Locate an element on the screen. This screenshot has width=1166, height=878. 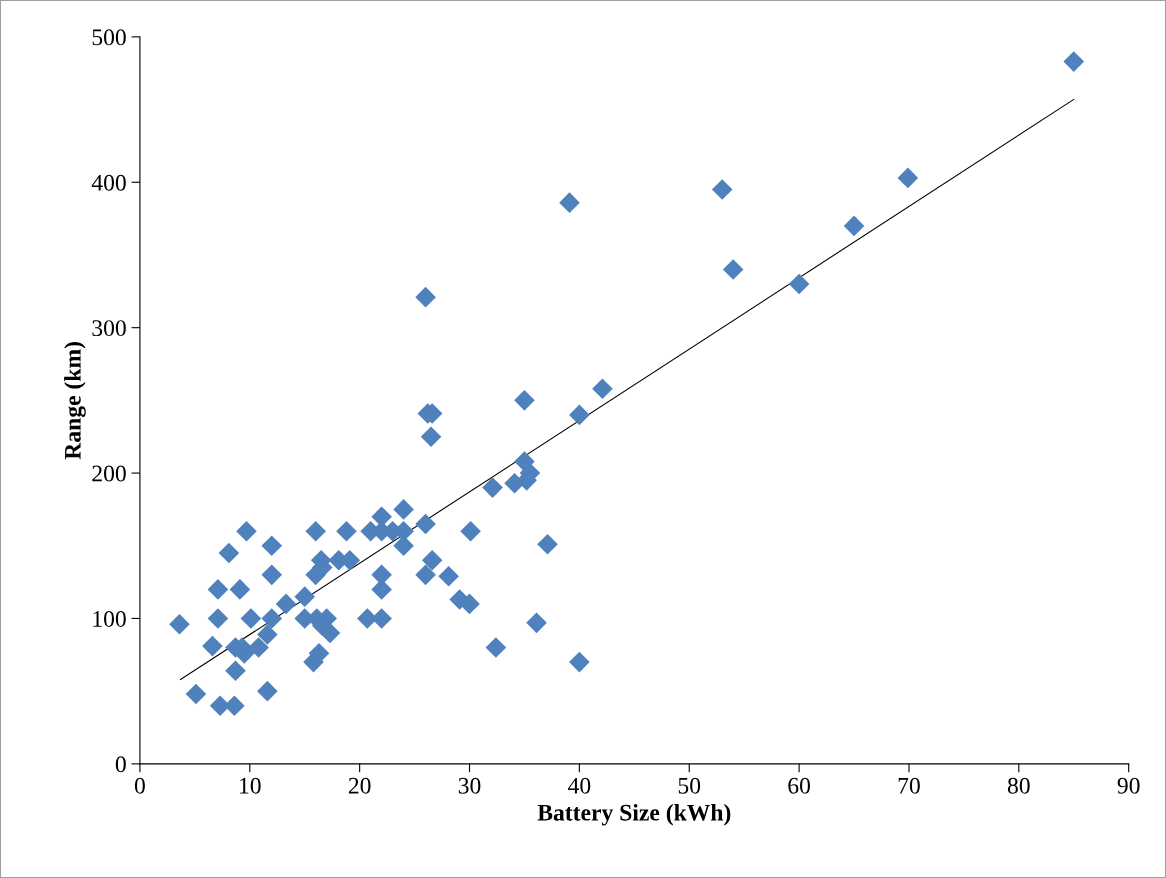
x-axis-title: Battery Size (kWh) is located at coordinates (634, 815).